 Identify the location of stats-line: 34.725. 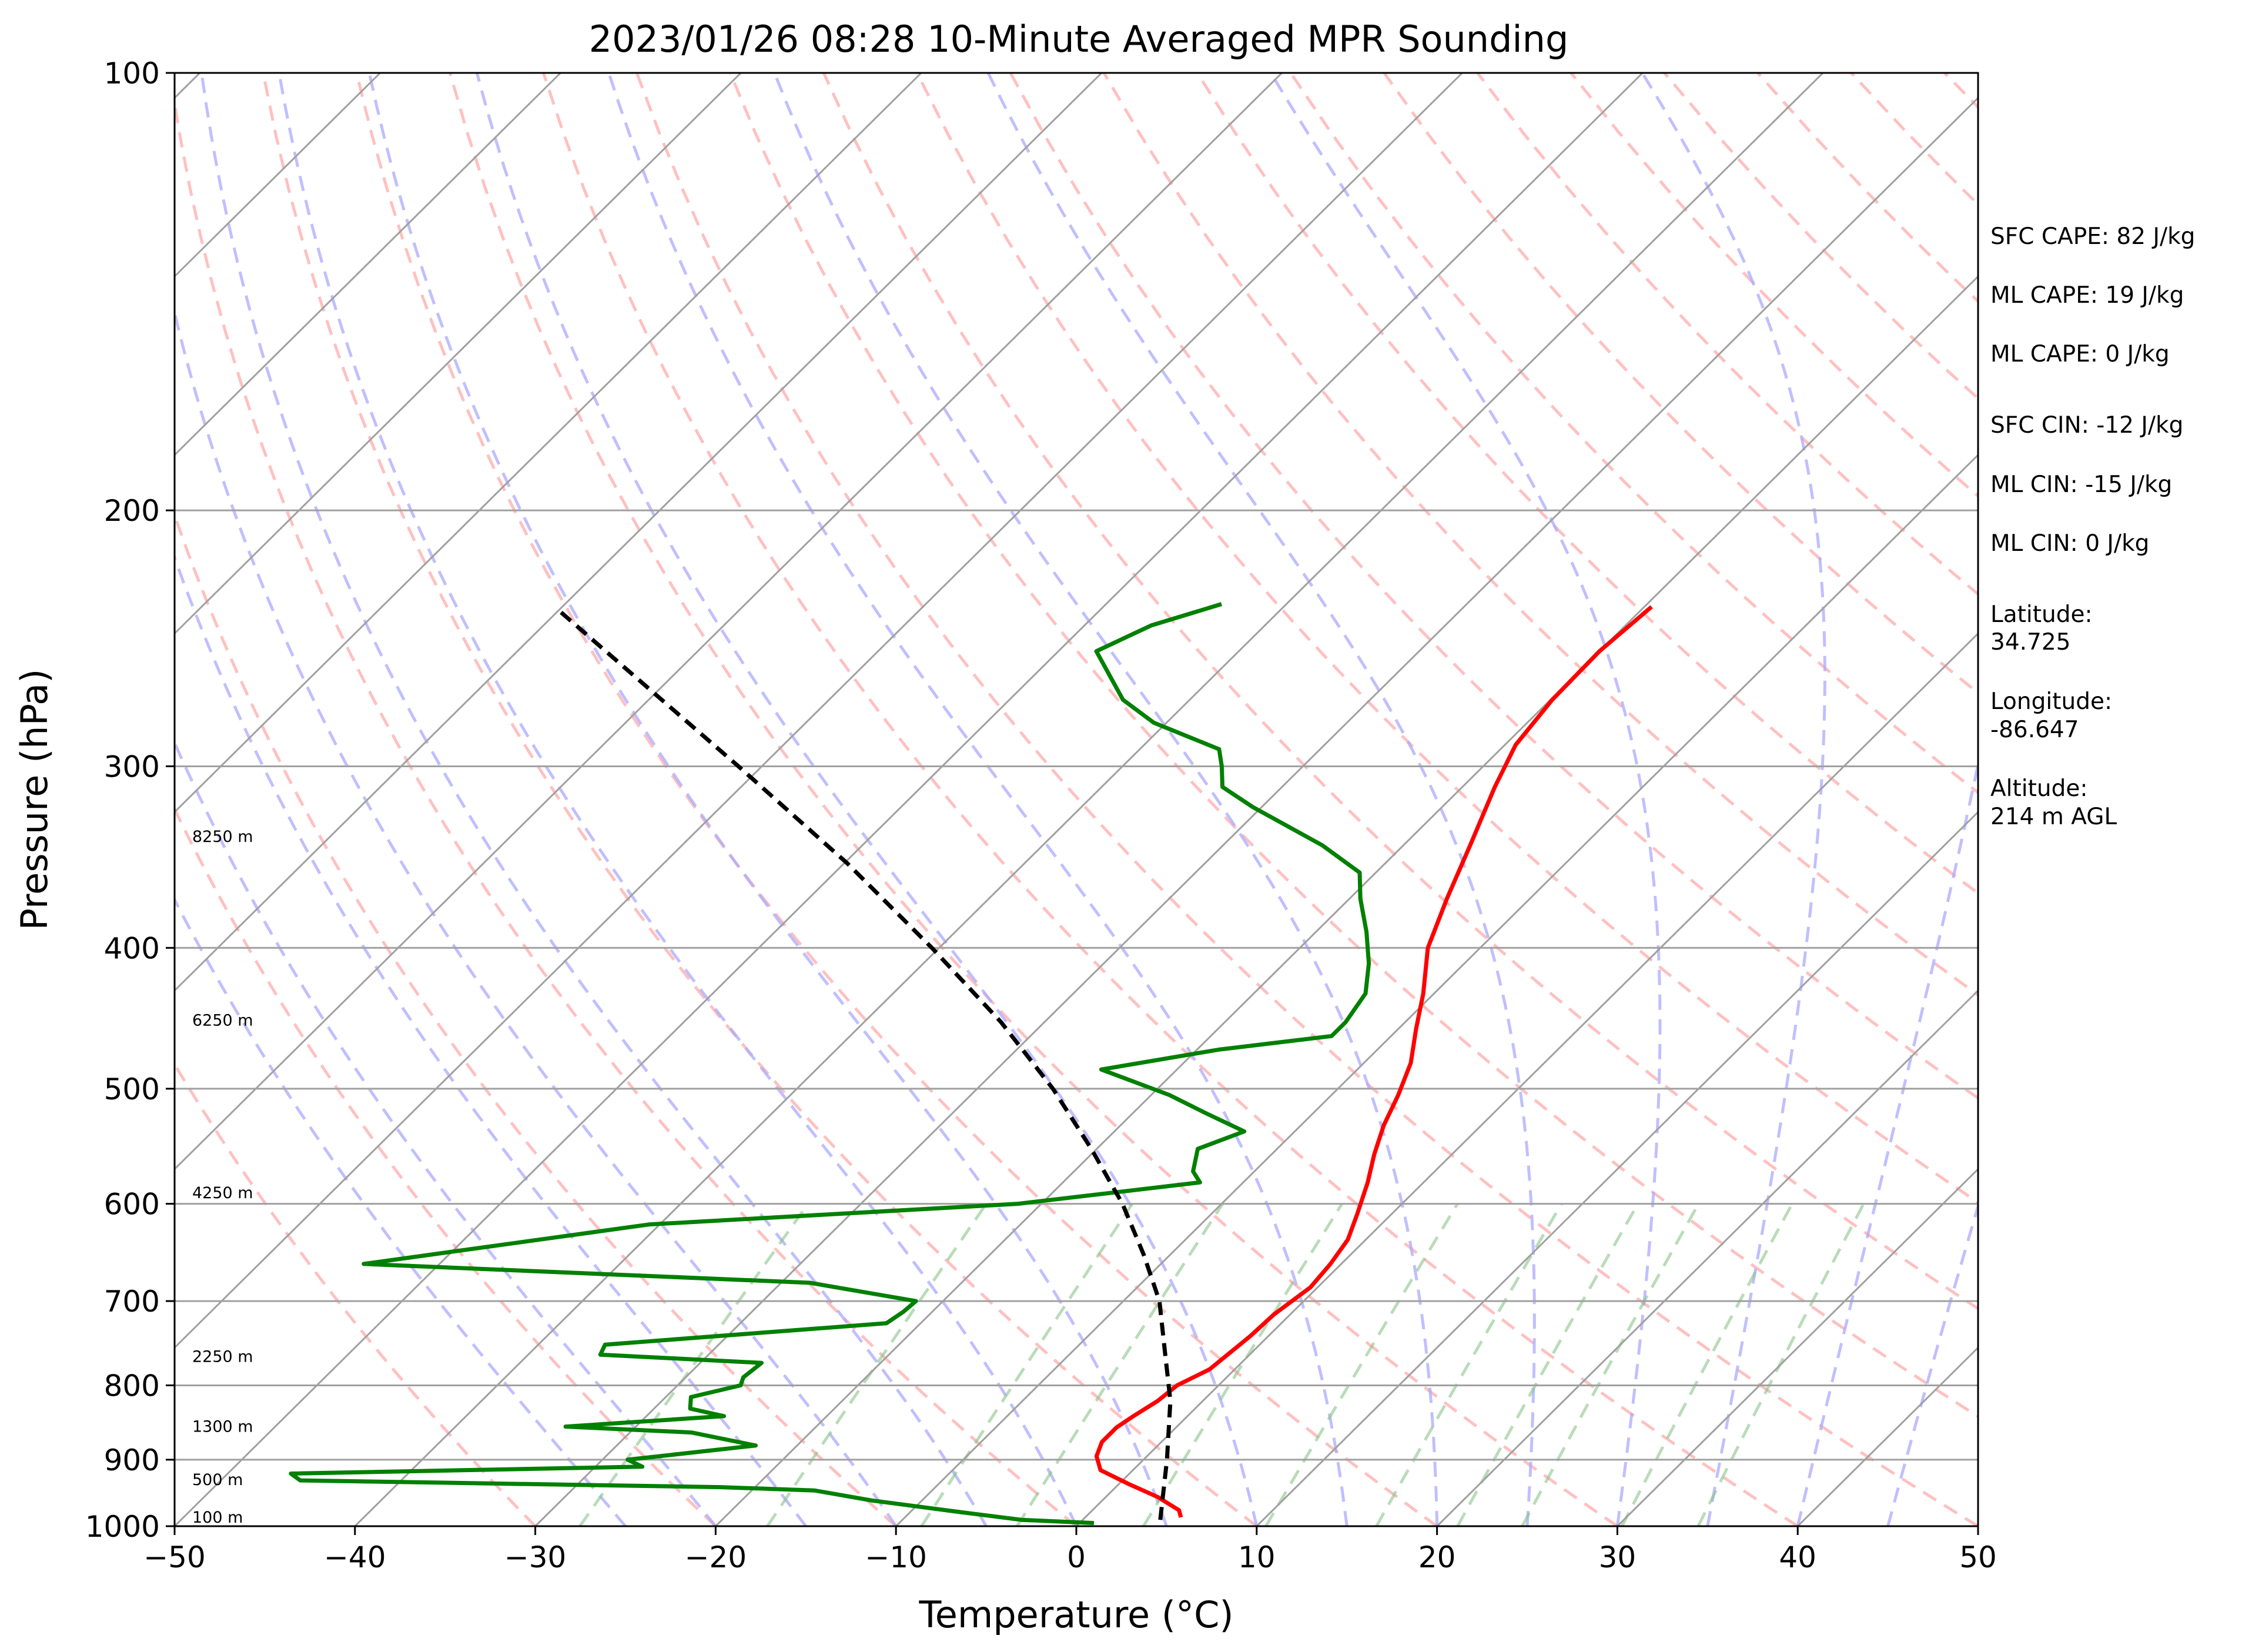
(2030, 642).